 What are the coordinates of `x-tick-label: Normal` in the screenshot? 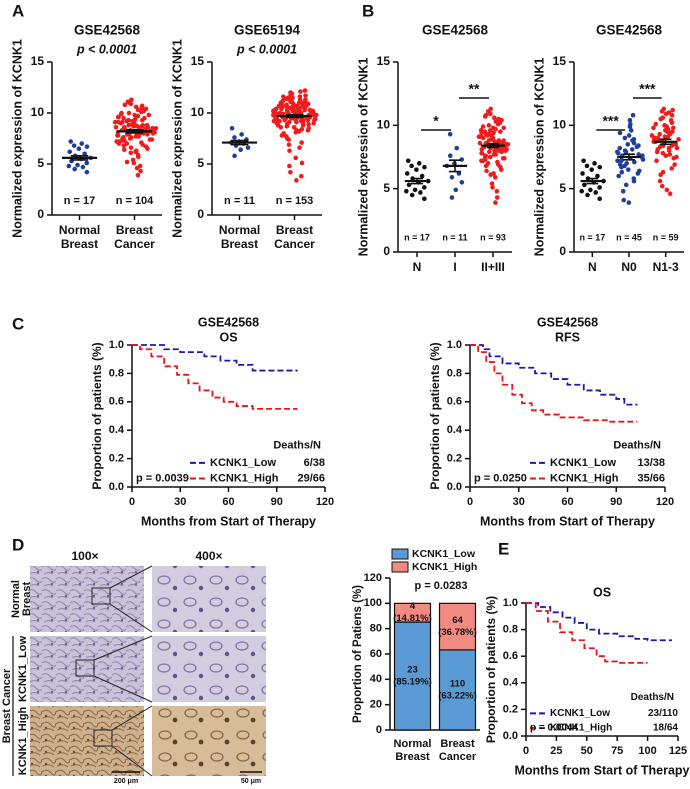 It's located at (239, 230).